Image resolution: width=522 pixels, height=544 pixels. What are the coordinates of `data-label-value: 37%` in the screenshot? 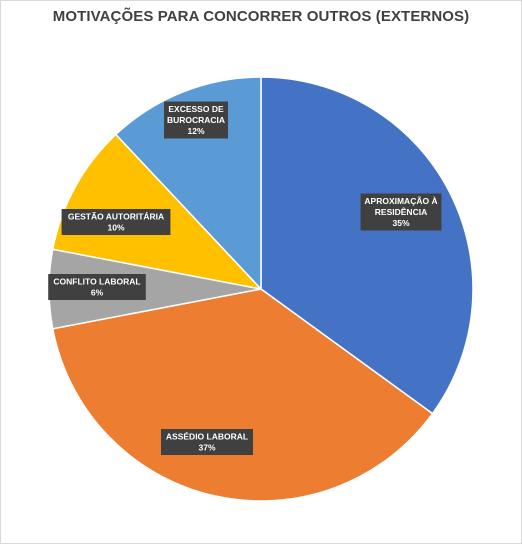 It's located at (206, 448).